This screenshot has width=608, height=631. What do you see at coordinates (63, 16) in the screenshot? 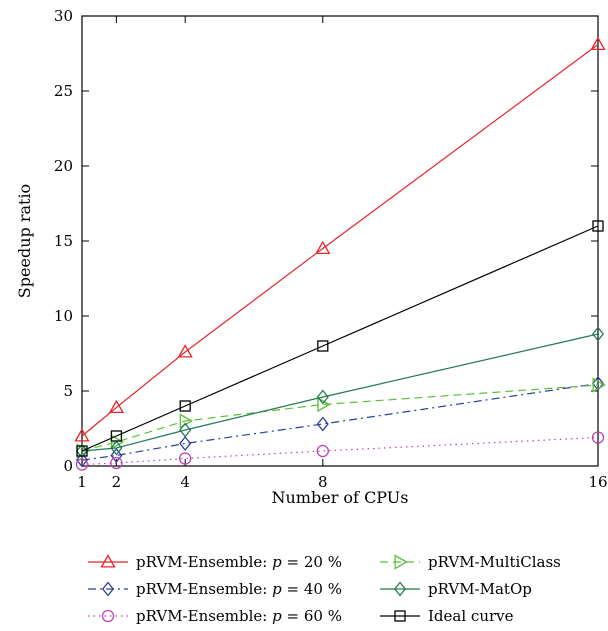
I see `y-tick-label: 30` at bounding box center [63, 16].